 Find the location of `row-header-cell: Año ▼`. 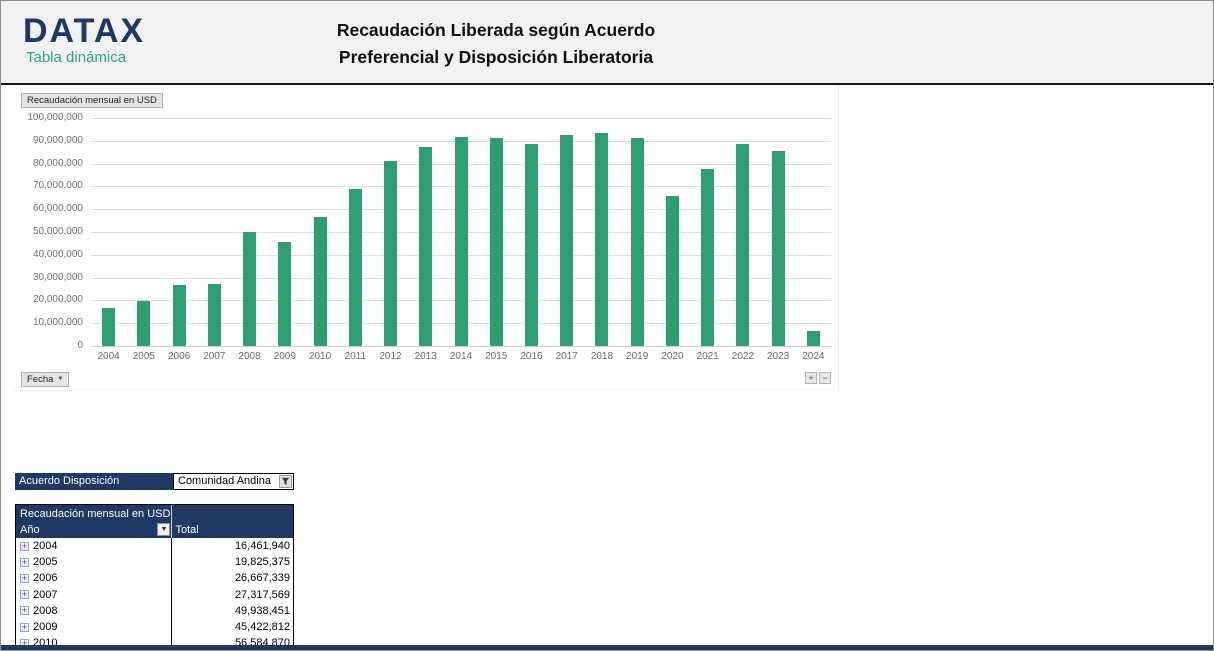

row-header-cell: Año ▼ is located at coordinates (94, 530).